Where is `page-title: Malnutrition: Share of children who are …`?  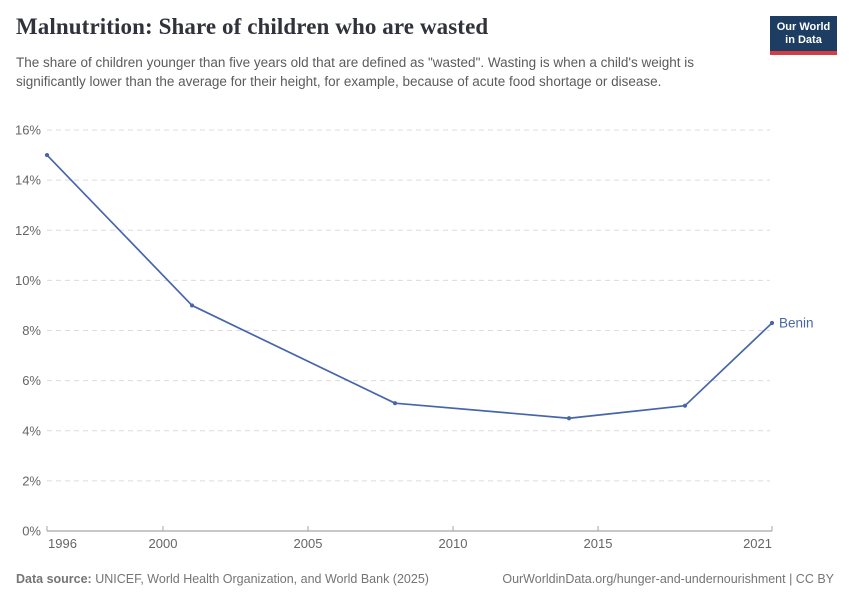
page-title: Malnutrition: Share of children who are … is located at coordinates (252, 26).